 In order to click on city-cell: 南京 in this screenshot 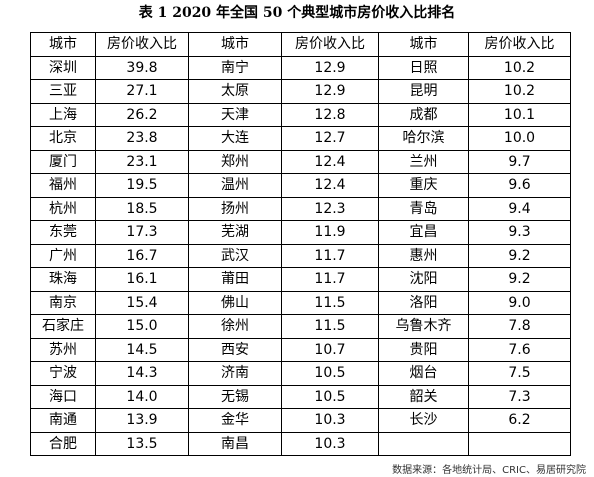, I will do `click(63, 302)`.